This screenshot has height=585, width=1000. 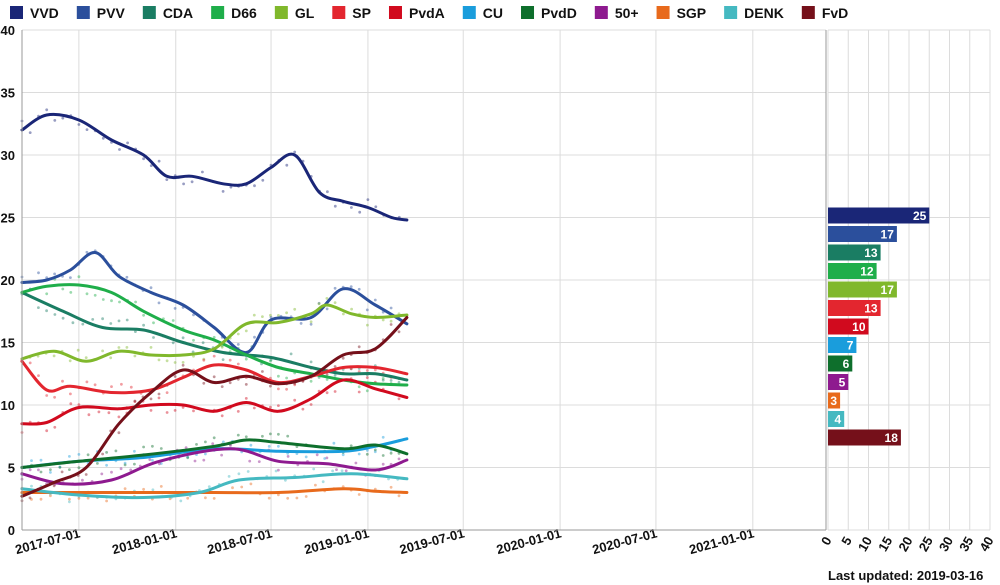 I want to click on seat-bar-value: 4, so click(x=838, y=420).